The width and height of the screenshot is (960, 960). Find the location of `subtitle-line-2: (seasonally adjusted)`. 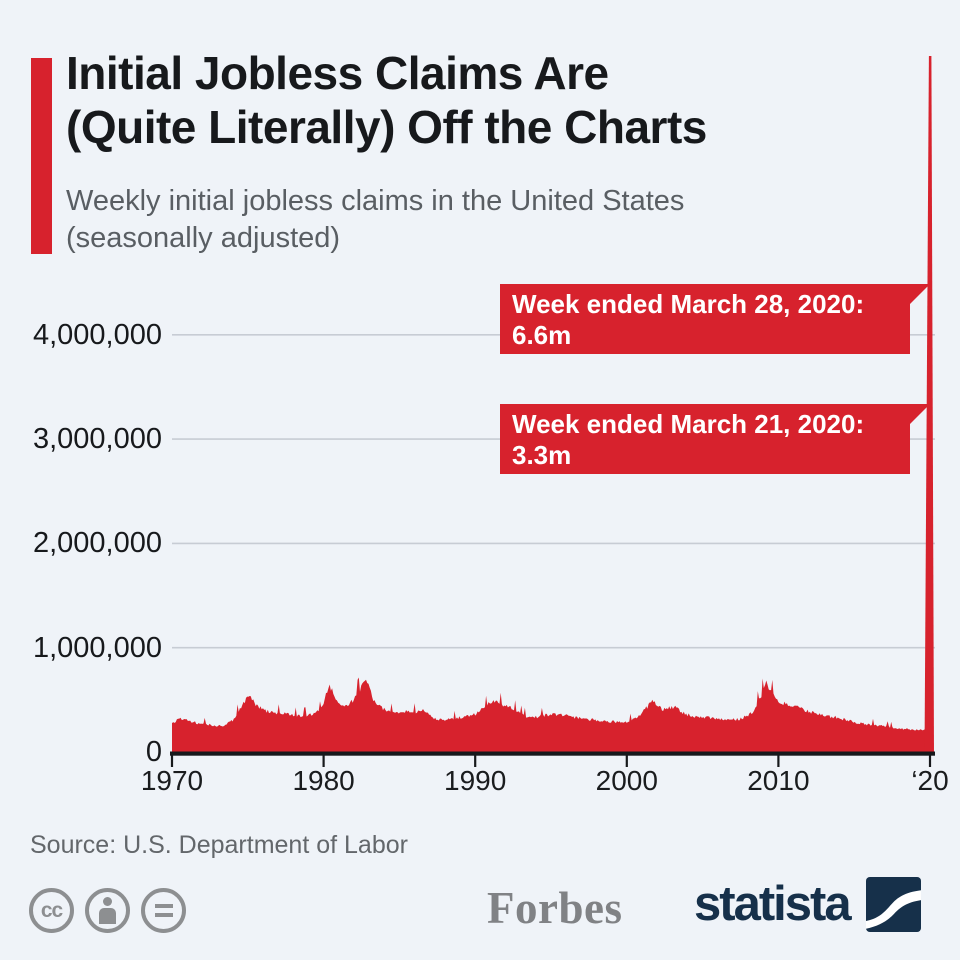

subtitle-line-2: (seasonally adjusted) is located at coordinates (203, 238).